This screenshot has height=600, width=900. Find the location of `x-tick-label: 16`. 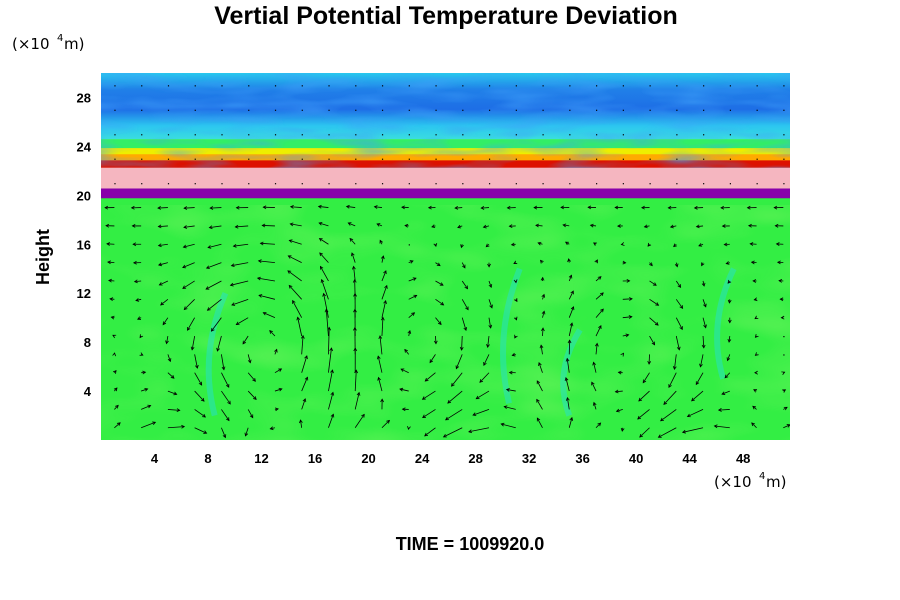

x-tick-label: 16 is located at coordinates (315, 458).